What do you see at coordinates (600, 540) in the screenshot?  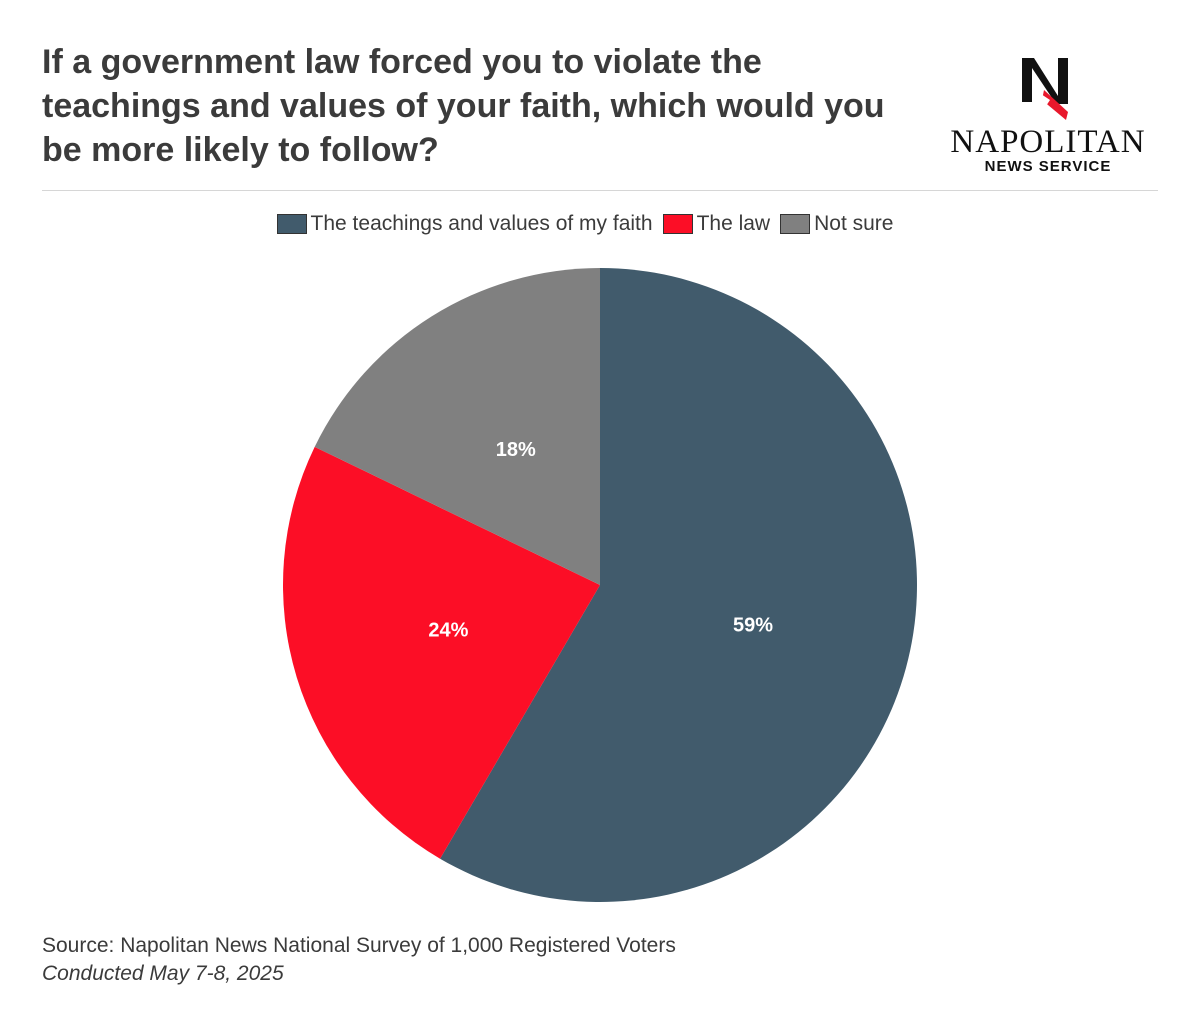 I see `pie-slice-labels: 59% 24% 18%` at bounding box center [600, 540].